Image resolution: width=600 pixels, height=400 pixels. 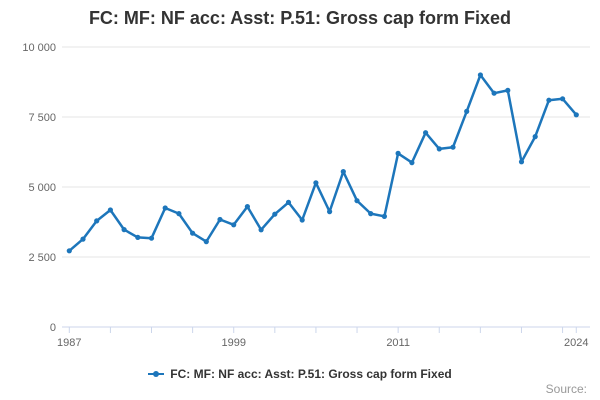 What do you see at coordinates (398, 153) in the screenshot?
I see `data-point-2011` at bounding box center [398, 153].